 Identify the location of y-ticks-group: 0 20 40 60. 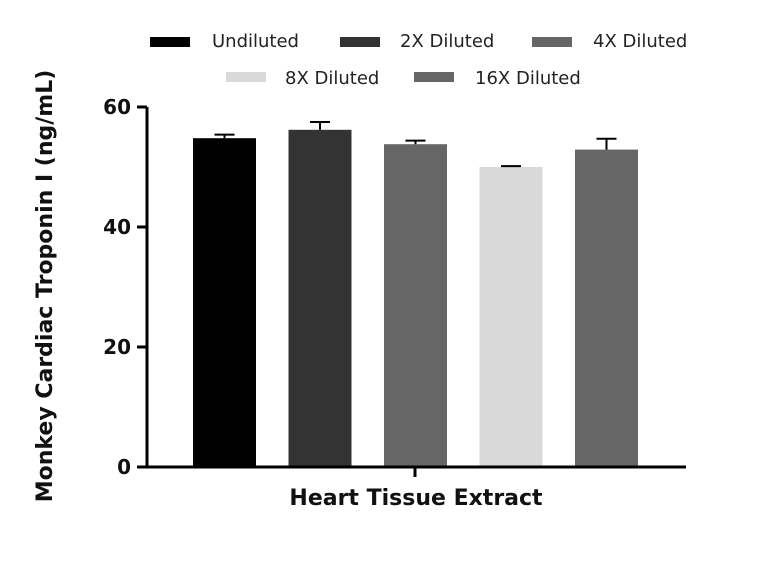
(125, 287).